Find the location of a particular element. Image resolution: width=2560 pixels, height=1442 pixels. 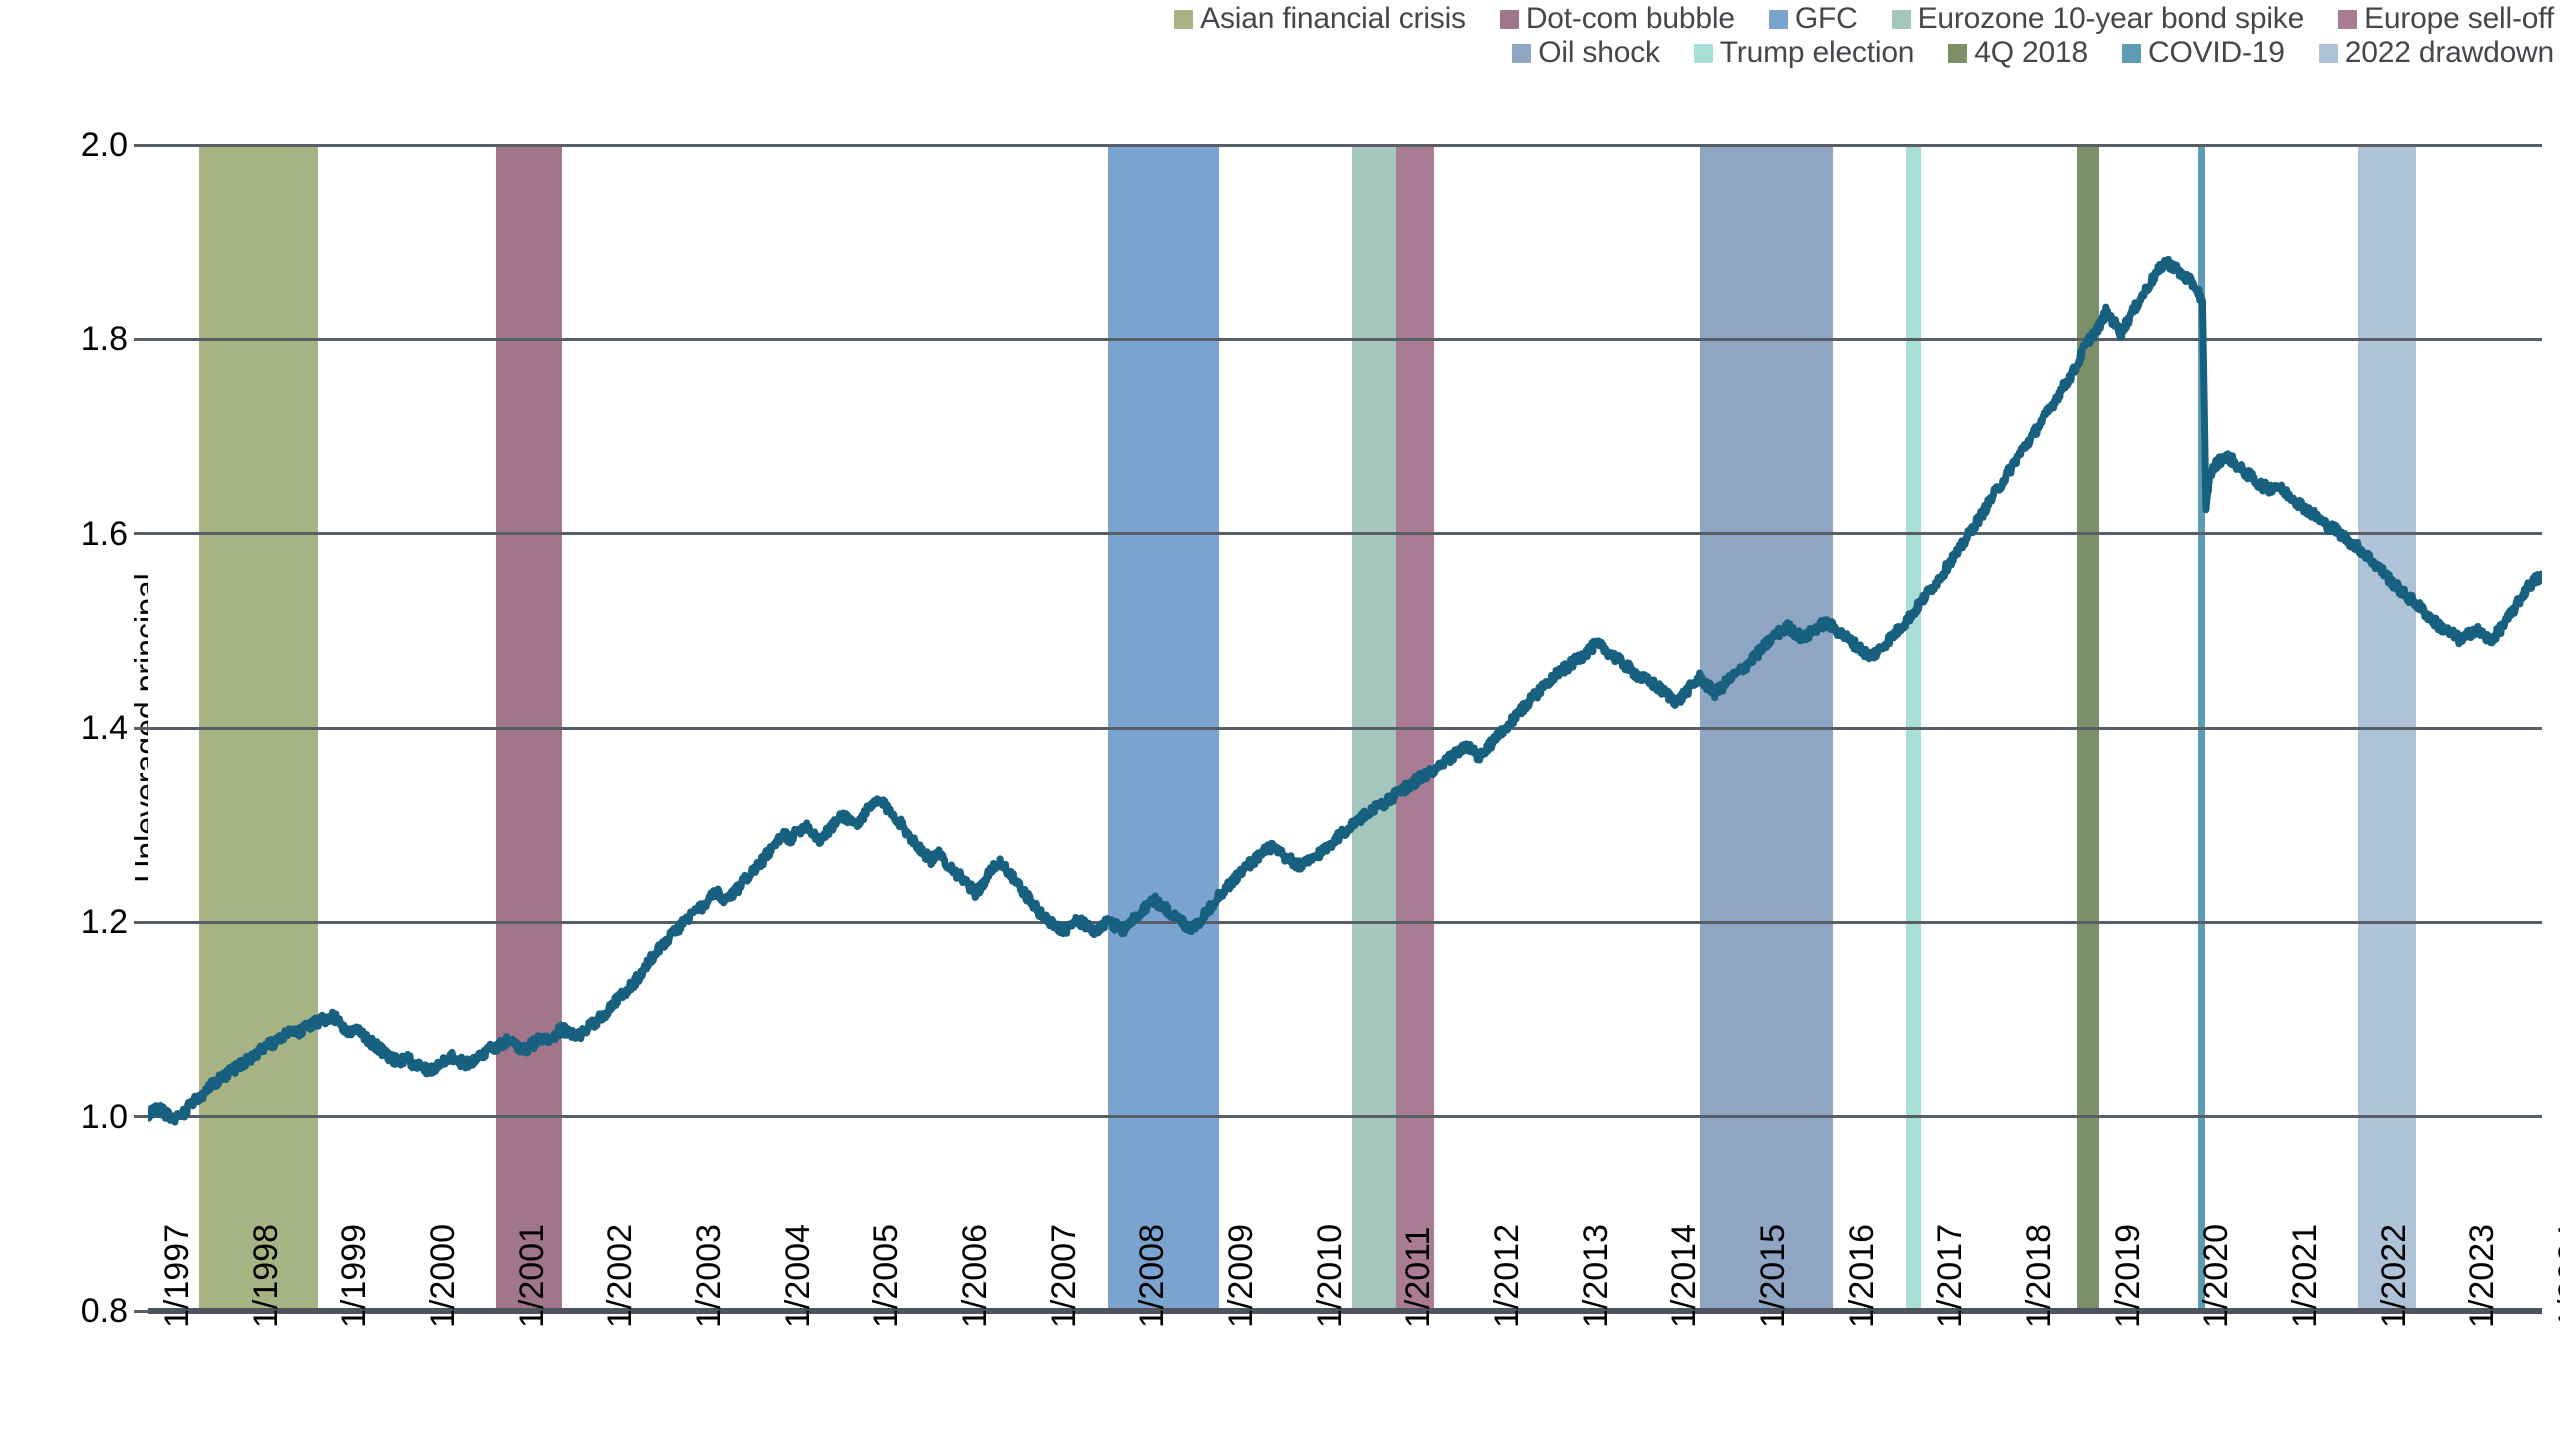

x-tick-label: 1/2022 is located at coordinates (2393, 1276).